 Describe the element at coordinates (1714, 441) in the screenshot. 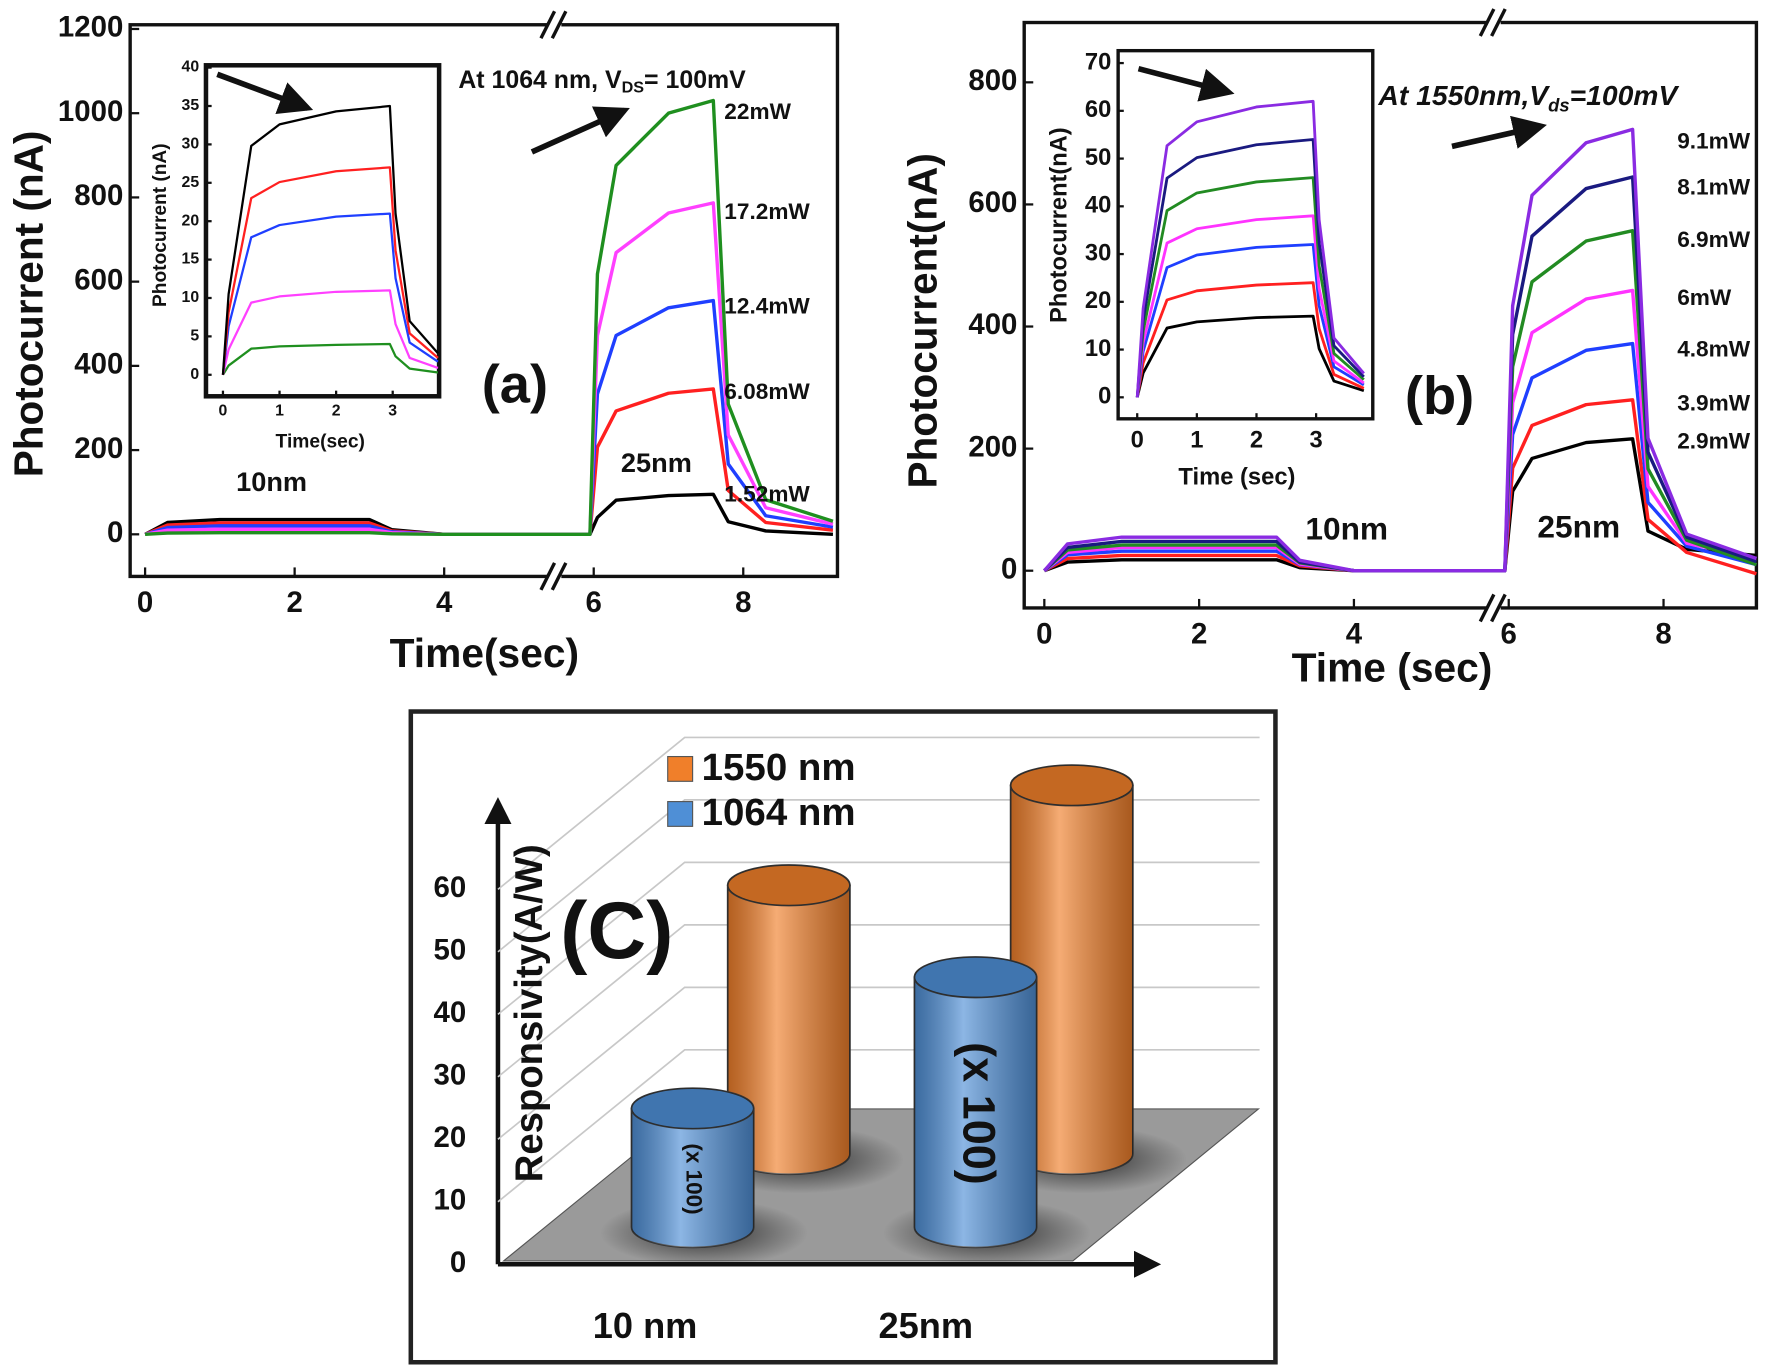

I see `series-label: 2.9mW` at that location.